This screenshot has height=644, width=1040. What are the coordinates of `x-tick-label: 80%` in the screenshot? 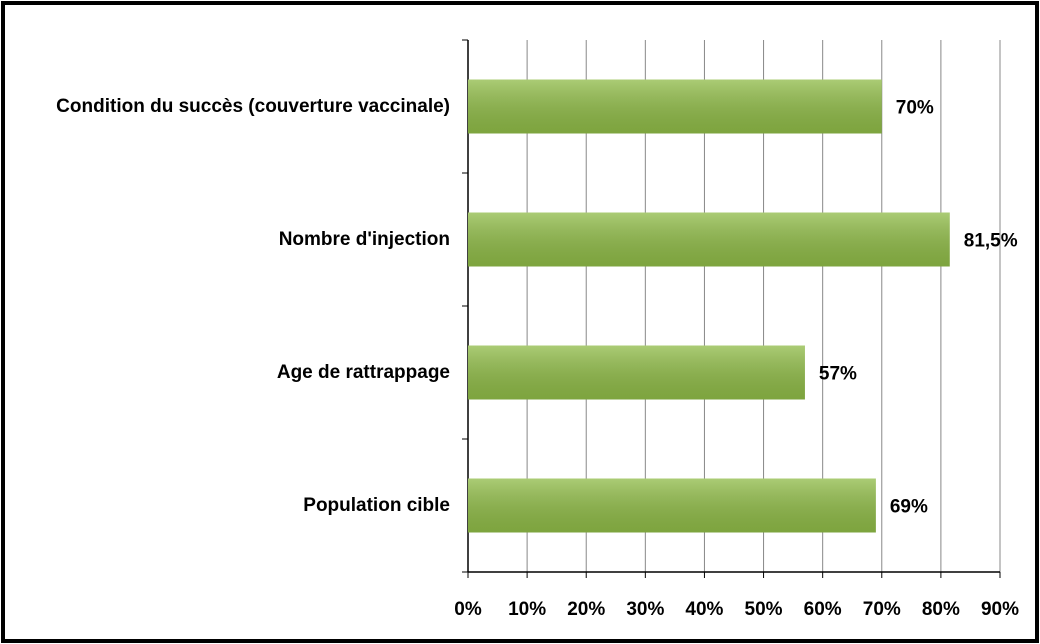 It's located at (941, 609).